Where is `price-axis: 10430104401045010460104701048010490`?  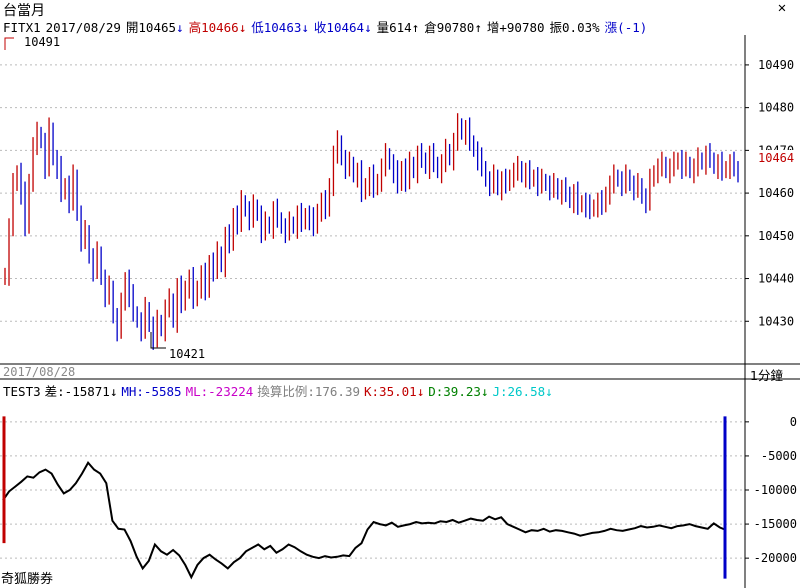 price-axis: 10430104401045010460104701048010490 is located at coordinates (769, 193).